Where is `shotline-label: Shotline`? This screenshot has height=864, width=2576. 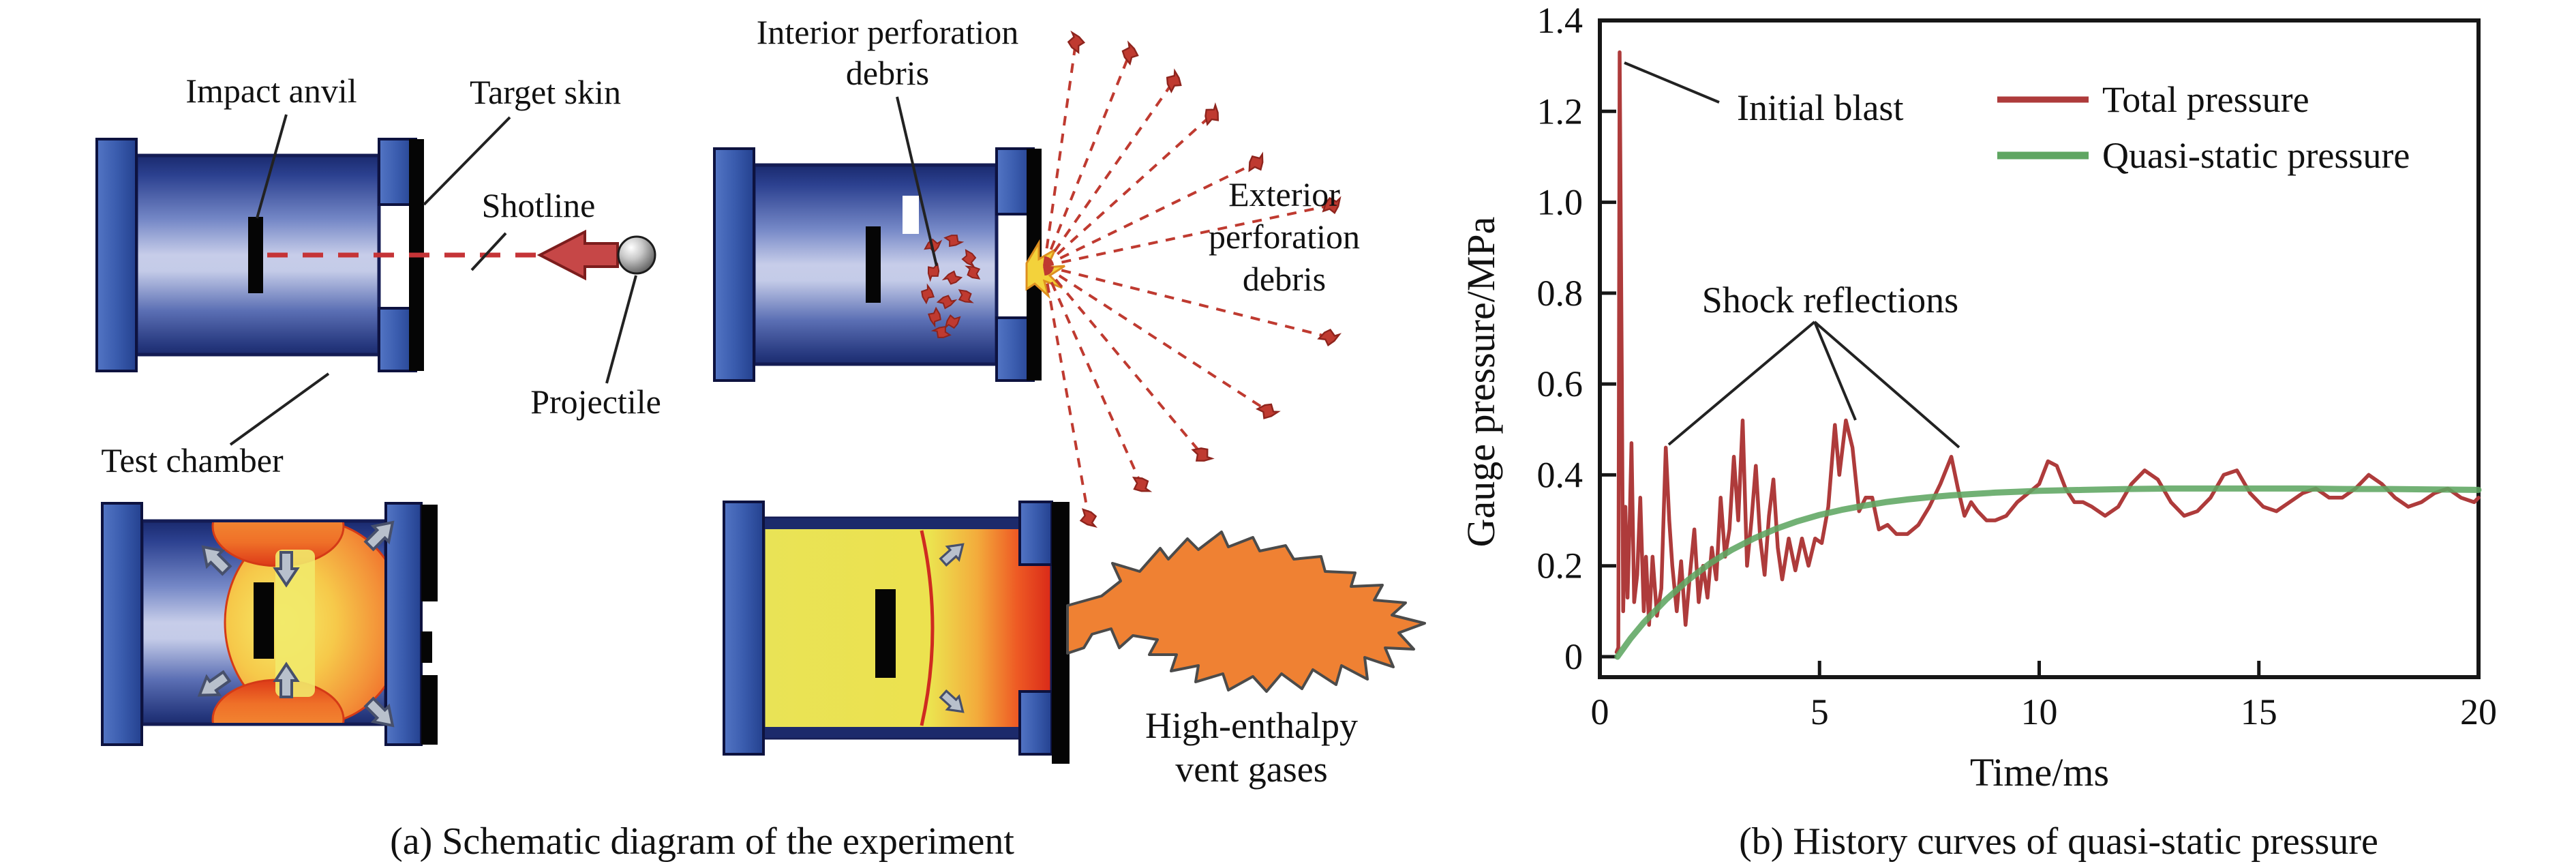
shotline-label: Shotline is located at coordinates (539, 205).